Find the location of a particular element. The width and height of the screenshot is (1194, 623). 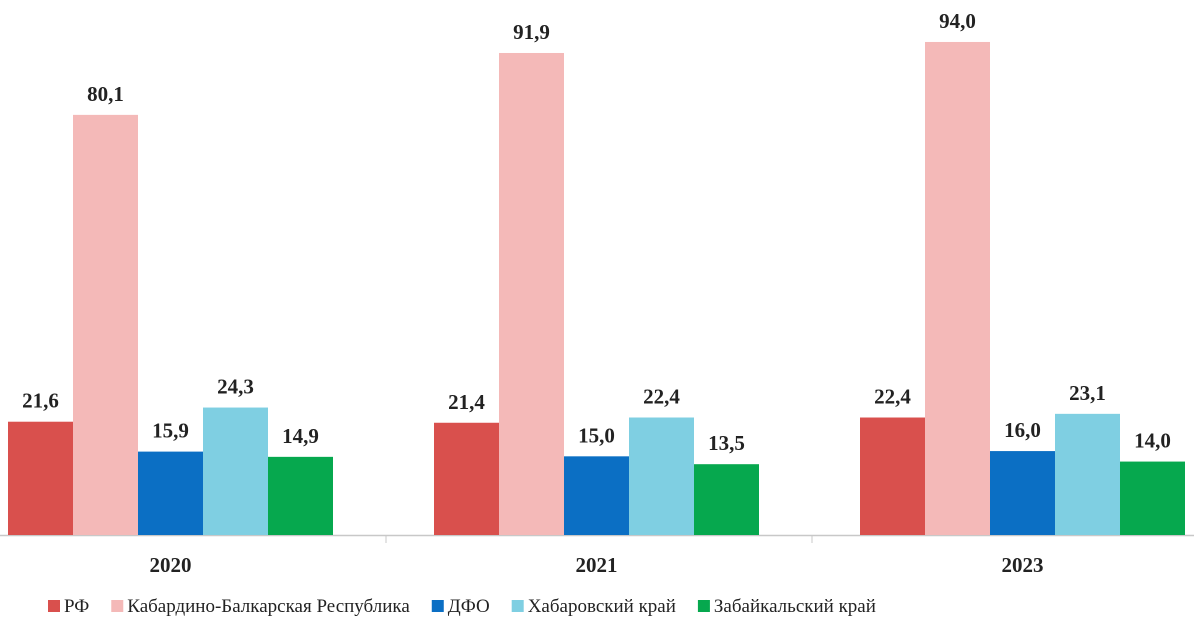

value-label: 94,0 is located at coordinates (957, 21).